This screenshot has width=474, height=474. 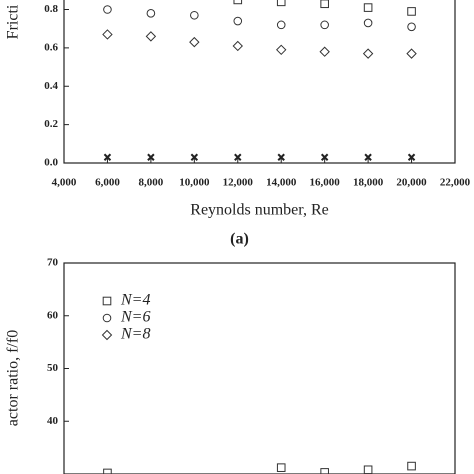 I want to click on x-axis-label: Reynolds number, Re, so click(x=259, y=210).